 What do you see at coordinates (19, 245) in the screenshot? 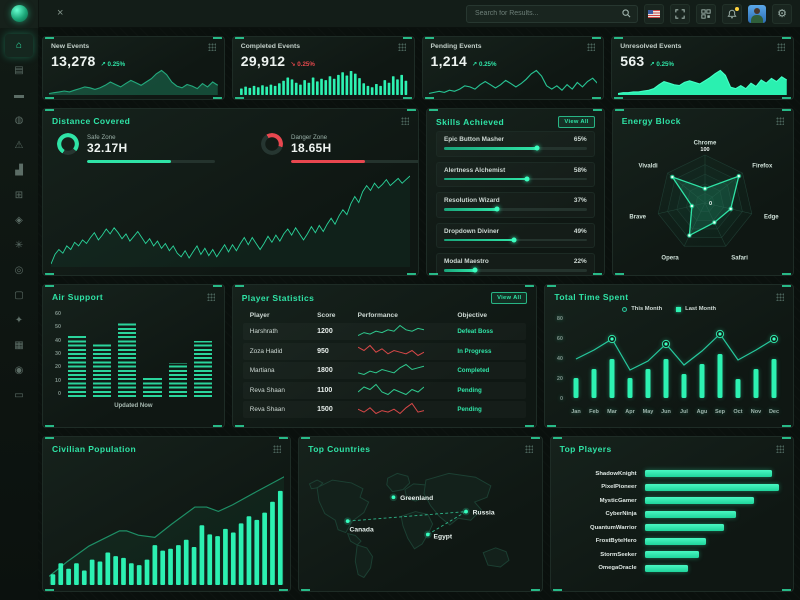
I see `sidebar-item-settings: ✳` at bounding box center [19, 245].